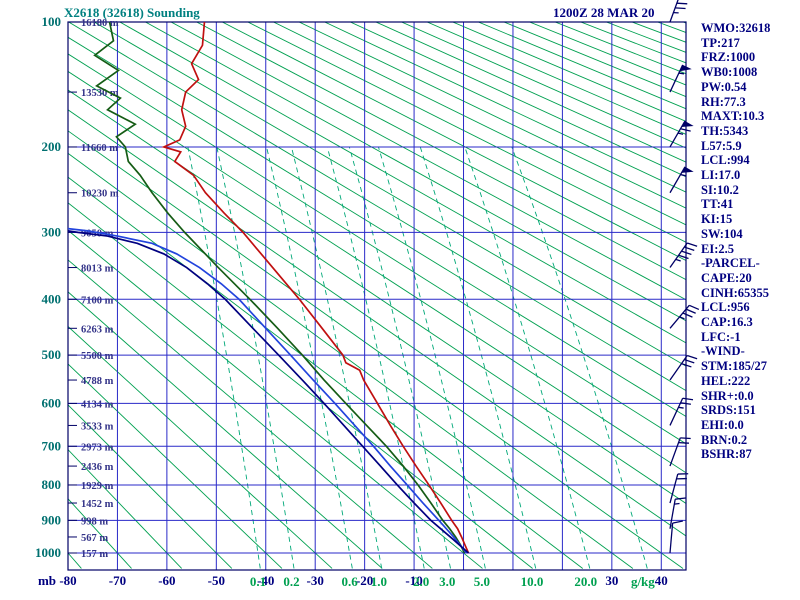 The image size is (800, 600). I want to click on svg-text: 567 m, so click(94, 538).